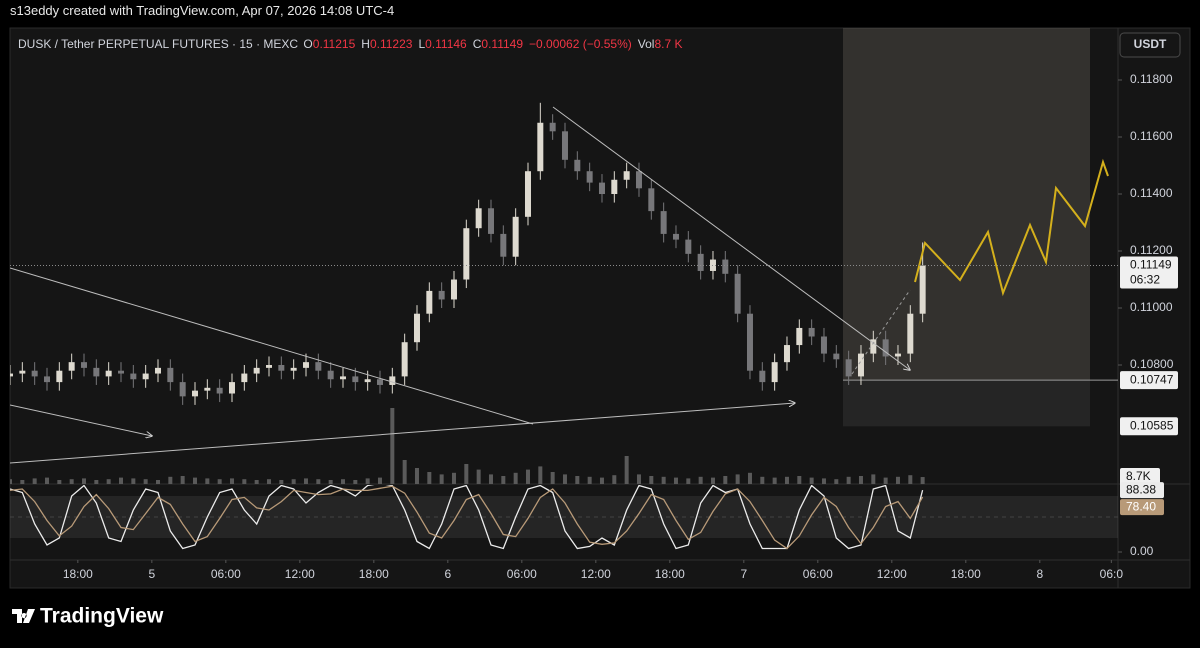  What do you see at coordinates (1011, 227) in the screenshot?
I see `projection-path` at bounding box center [1011, 227].